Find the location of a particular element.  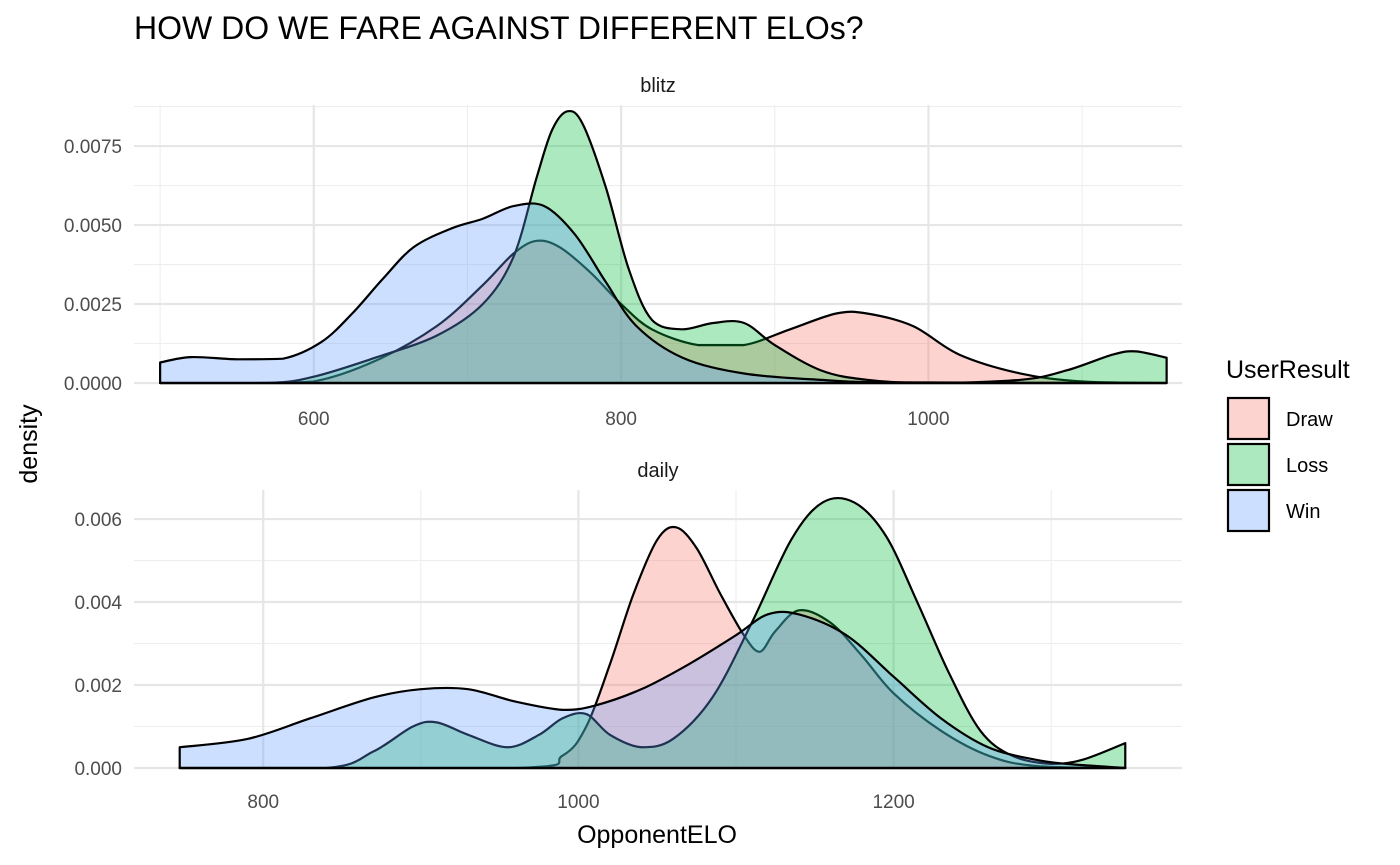

density-area-win is located at coordinates (652, 690).